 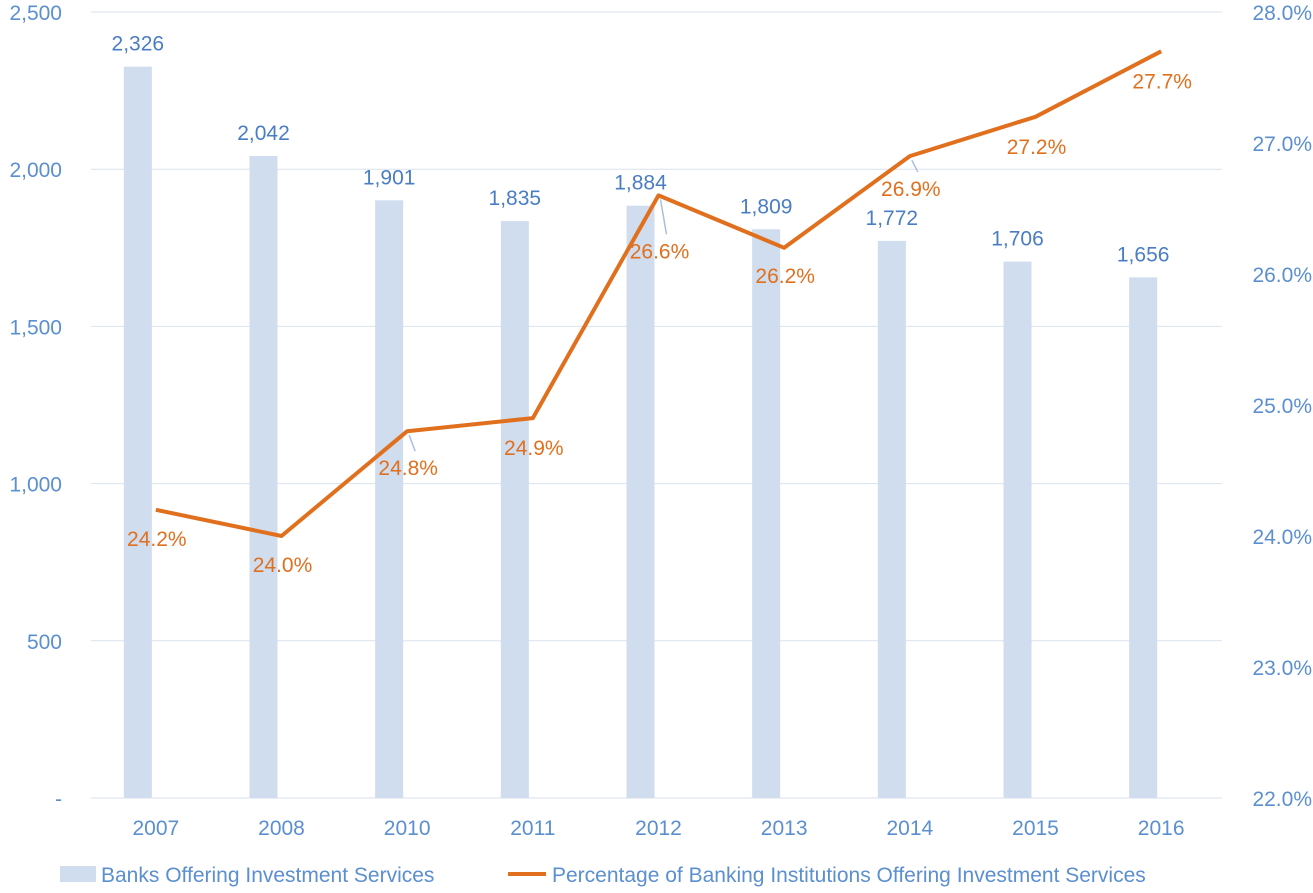 What do you see at coordinates (1282, 13) in the screenshot?
I see `right-tick-label: 28.0%` at bounding box center [1282, 13].